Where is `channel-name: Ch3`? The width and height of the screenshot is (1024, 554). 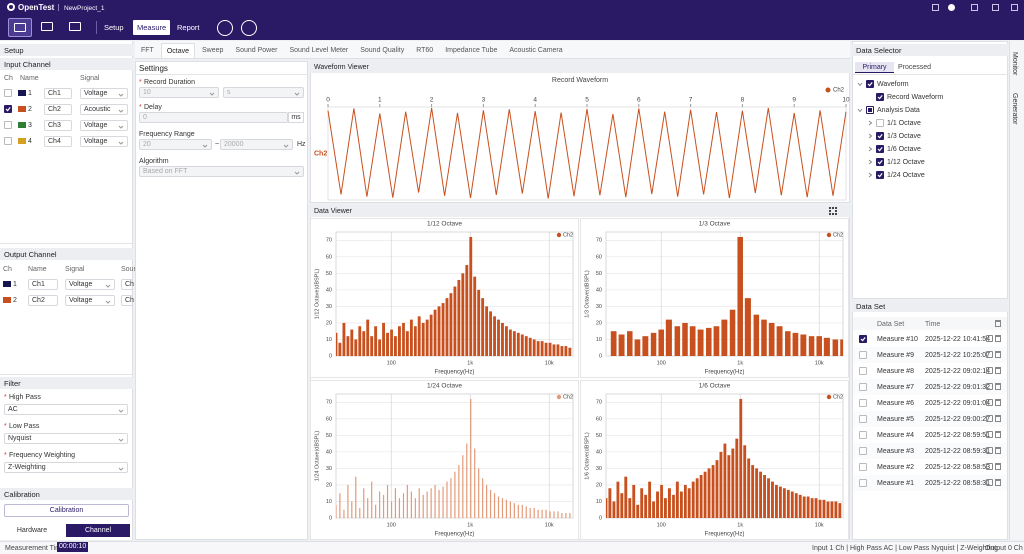
channel-name: Ch3 is located at coordinates (58, 125).